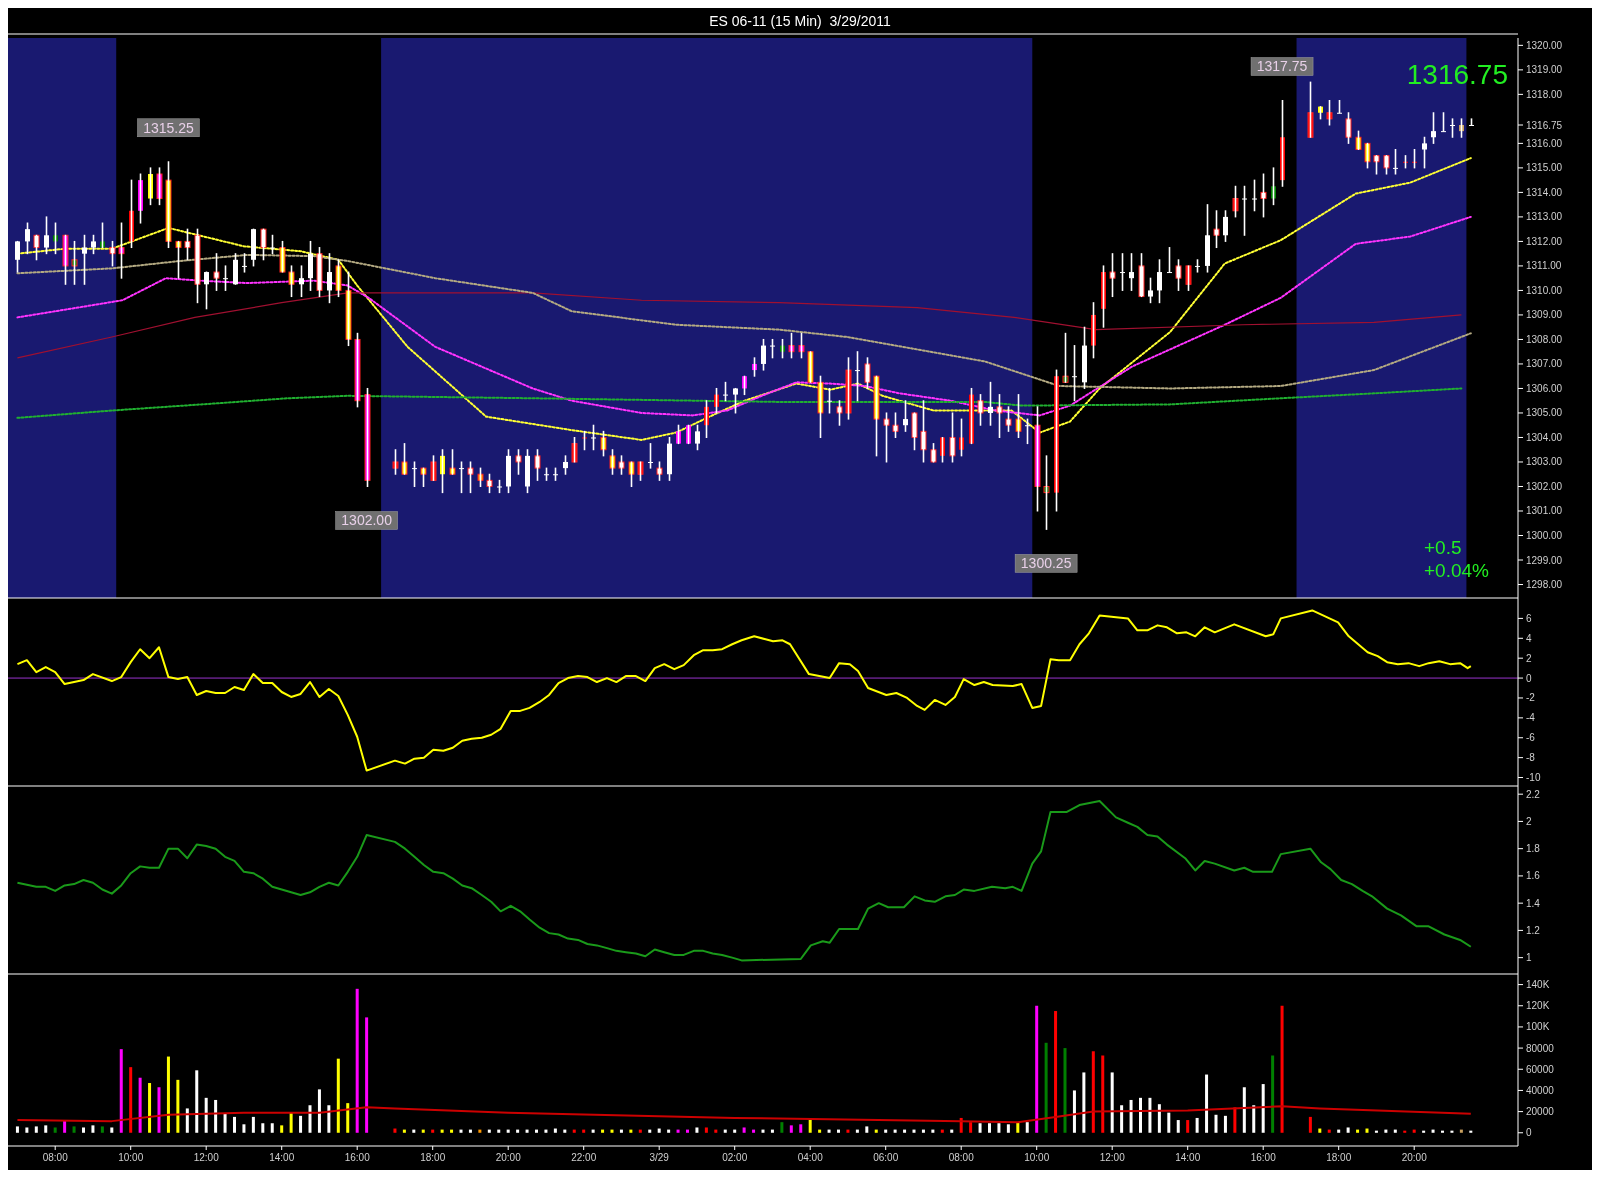 The height and width of the screenshot is (1181, 1600). What do you see at coordinates (1533, 778) in the screenshot?
I see `y-tick-label: -10` at bounding box center [1533, 778].